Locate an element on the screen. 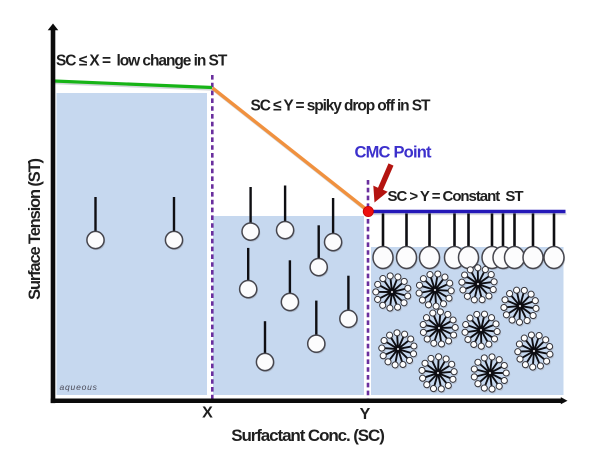 Image resolution: width=600 pixels, height=464 pixels. svg-text: Surfactant Conc. (SC) is located at coordinates (307, 435).